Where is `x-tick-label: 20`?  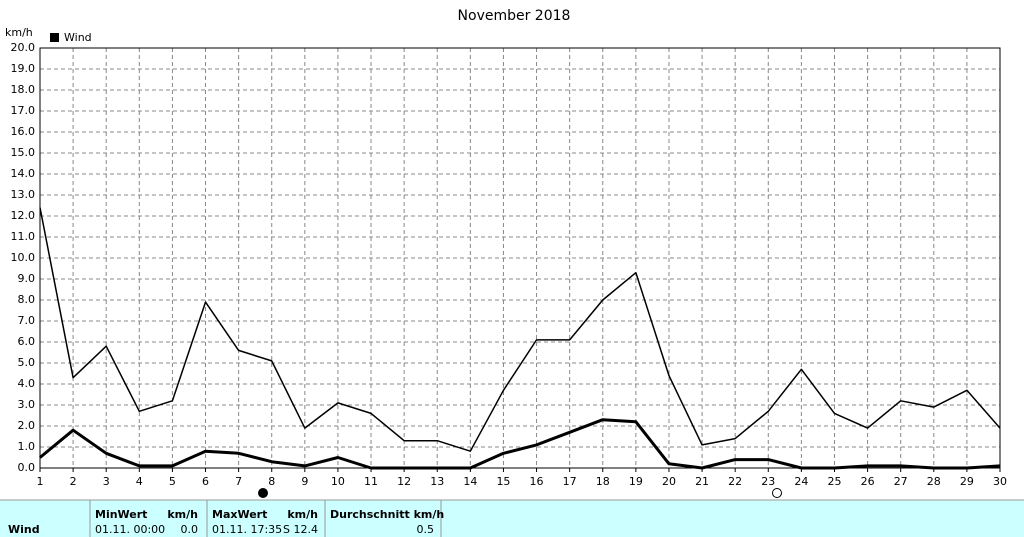 x-tick-label: 20 is located at coordinates (669, 481).